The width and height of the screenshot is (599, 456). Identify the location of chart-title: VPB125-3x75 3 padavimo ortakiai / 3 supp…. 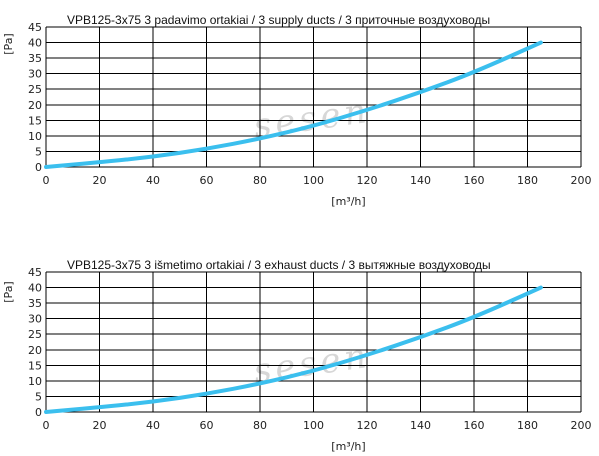
(278, 20).